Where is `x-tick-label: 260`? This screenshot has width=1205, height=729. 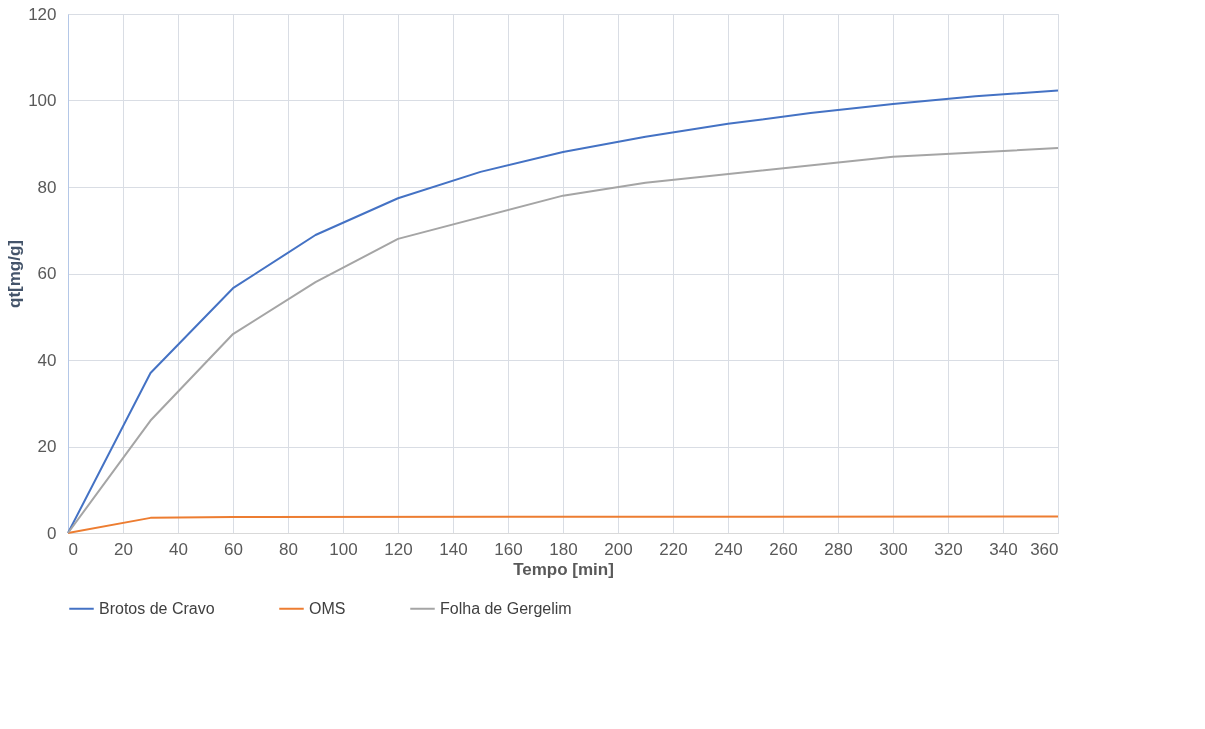 x-tick-label: 260 is located at coordinates (783, 549).